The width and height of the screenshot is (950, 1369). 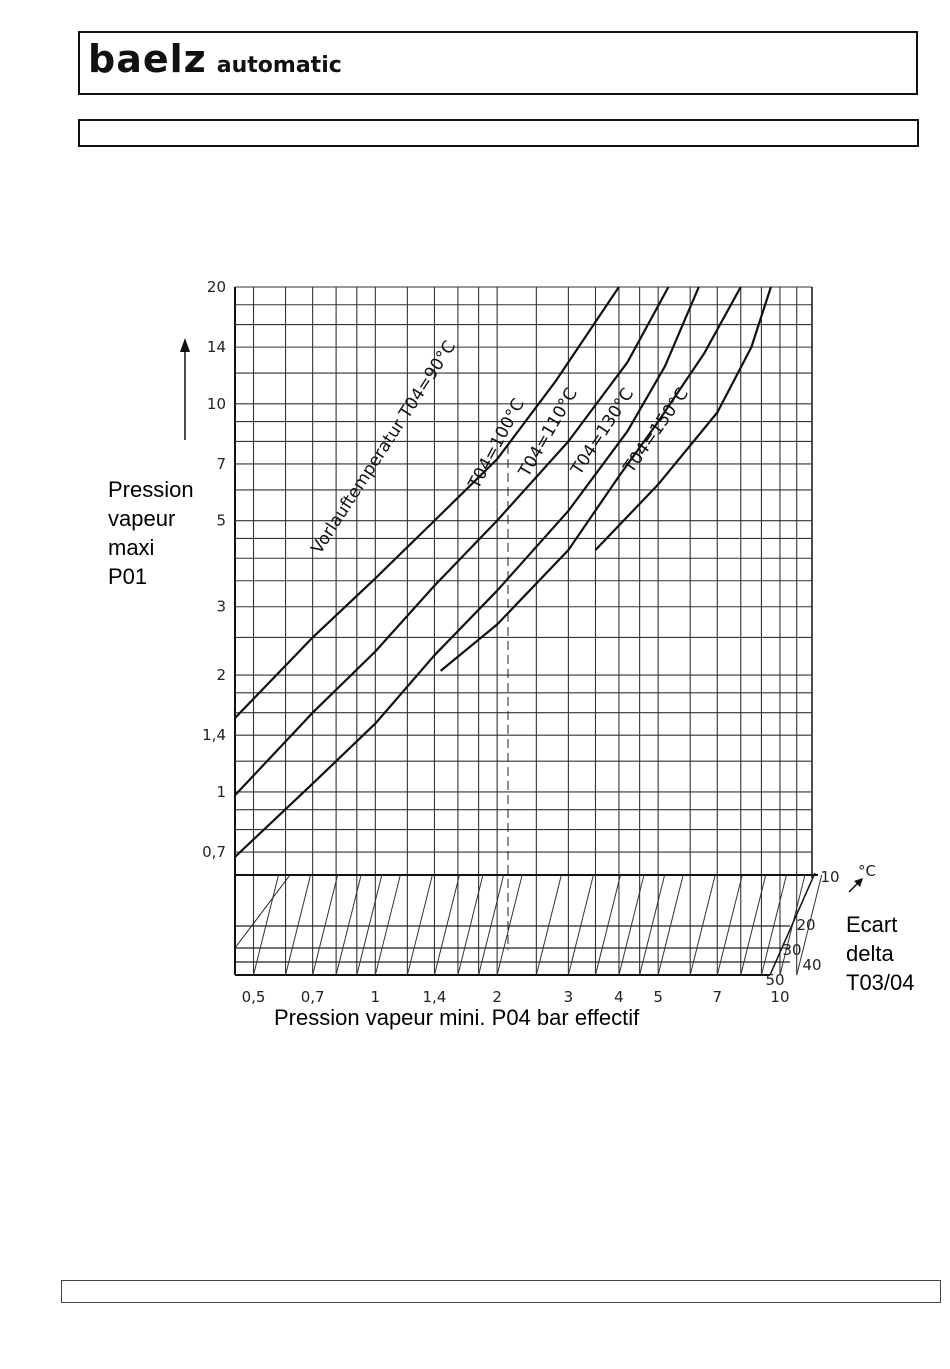 What do you see at coordinates (497, 997) in the screenshot?
I see `x-tick-label: 2` at bounding box center [497, 997].